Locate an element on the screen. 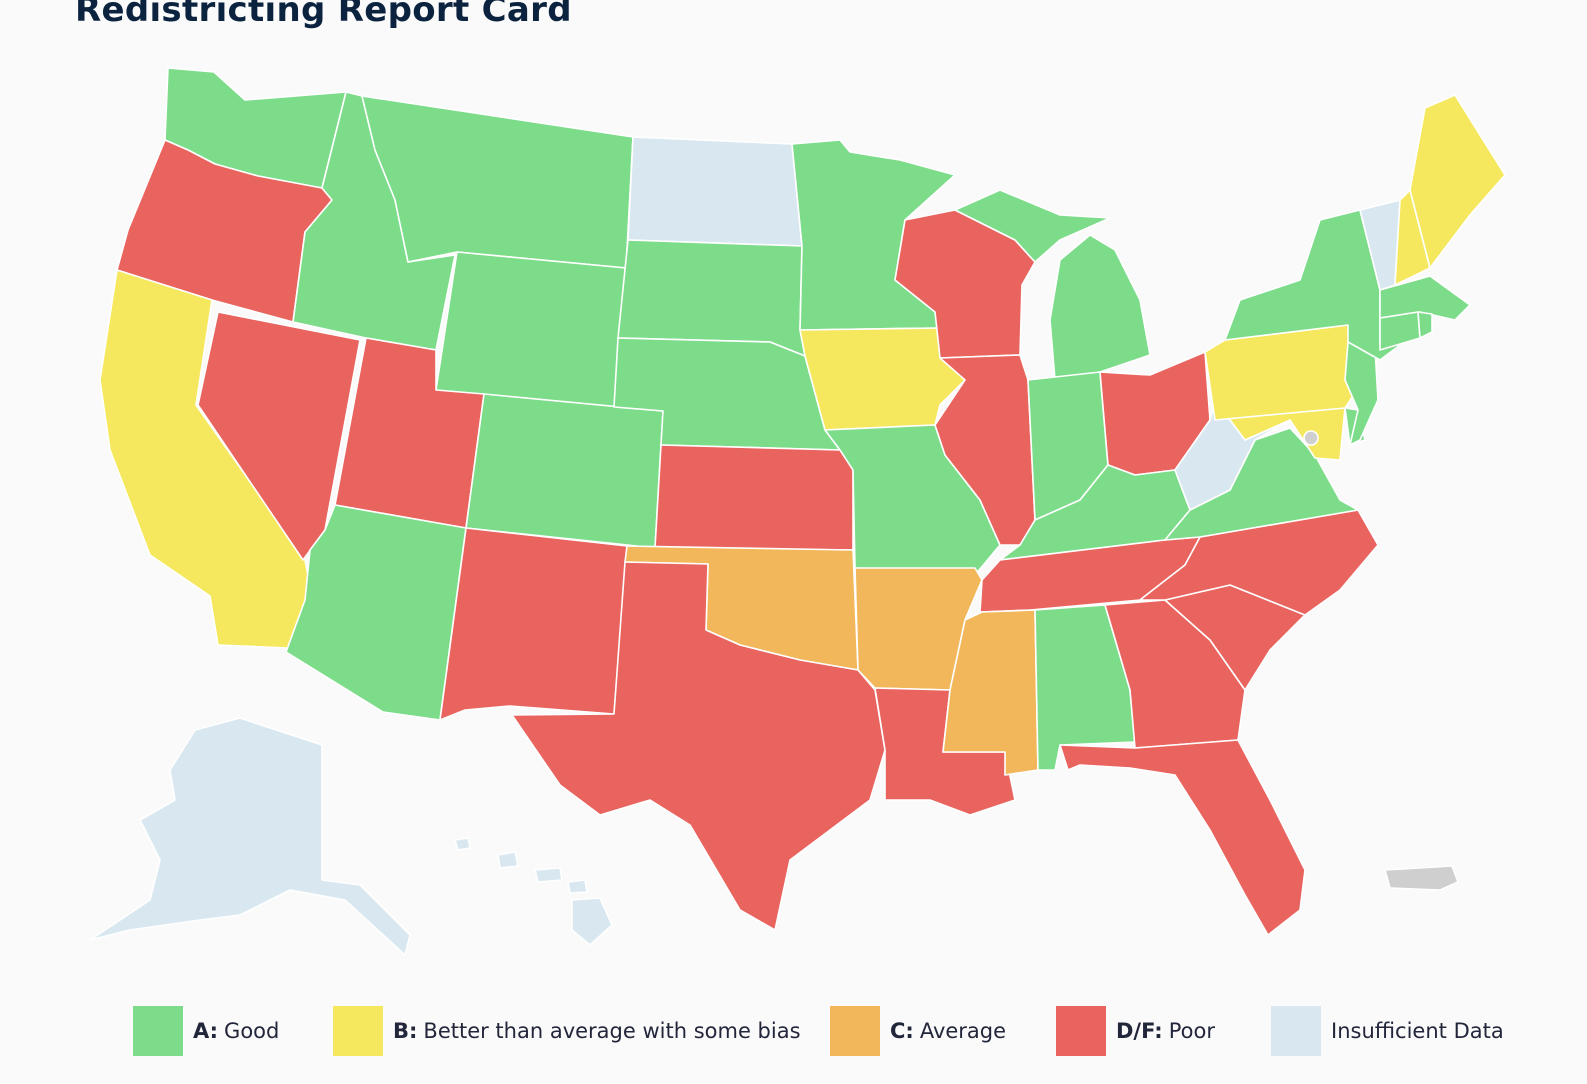 The height and width of the screenshot is (1084, 1587). state-michigan is located at coordinates (1052, 285).